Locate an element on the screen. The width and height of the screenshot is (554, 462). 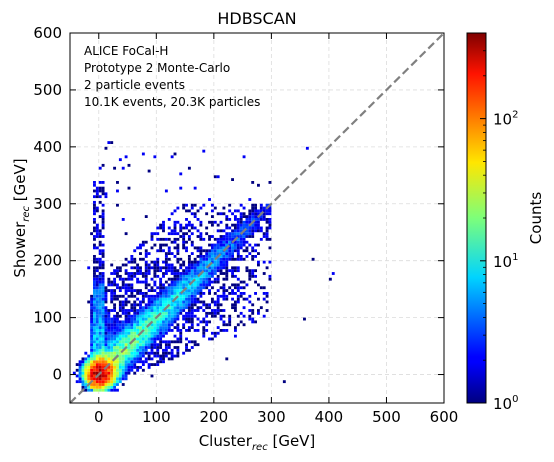
heatmap-cell-1936 is located at coordinates (255, 271).